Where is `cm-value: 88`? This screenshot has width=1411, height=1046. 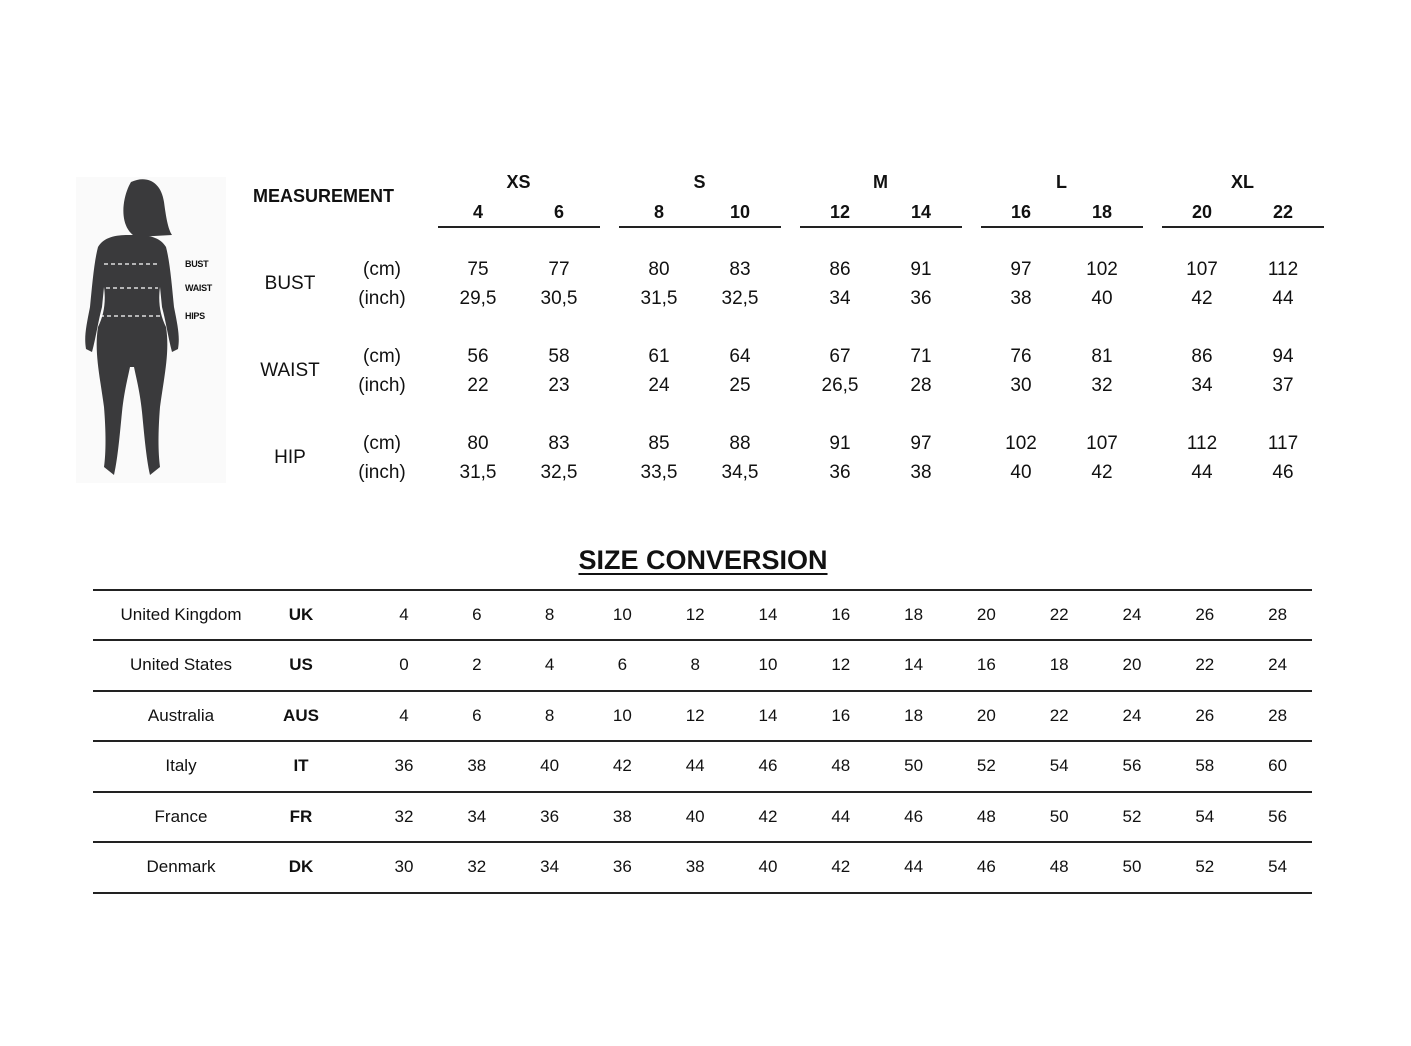 cm-value: 88 is located at coordinates (740, 443).